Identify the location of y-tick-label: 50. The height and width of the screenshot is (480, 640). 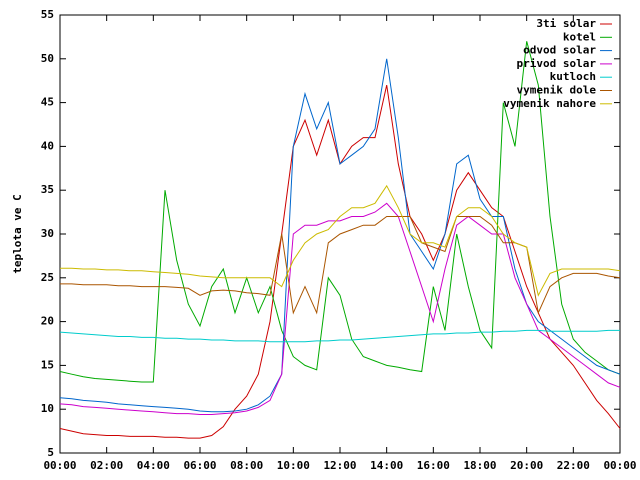
(47, 58).